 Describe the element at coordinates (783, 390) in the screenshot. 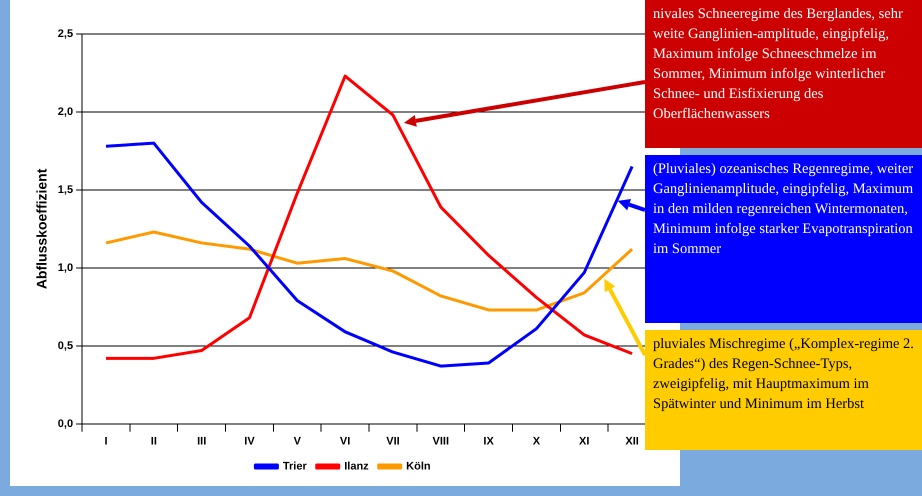

I see `text-box: pluviales Mischregime („Komplex-regime 2. Grades“) des Regen-Schnee-Typs, zweigipfelig, mit Hauptmaximum im Spätwinter und Minimum im Herbst` at that location.